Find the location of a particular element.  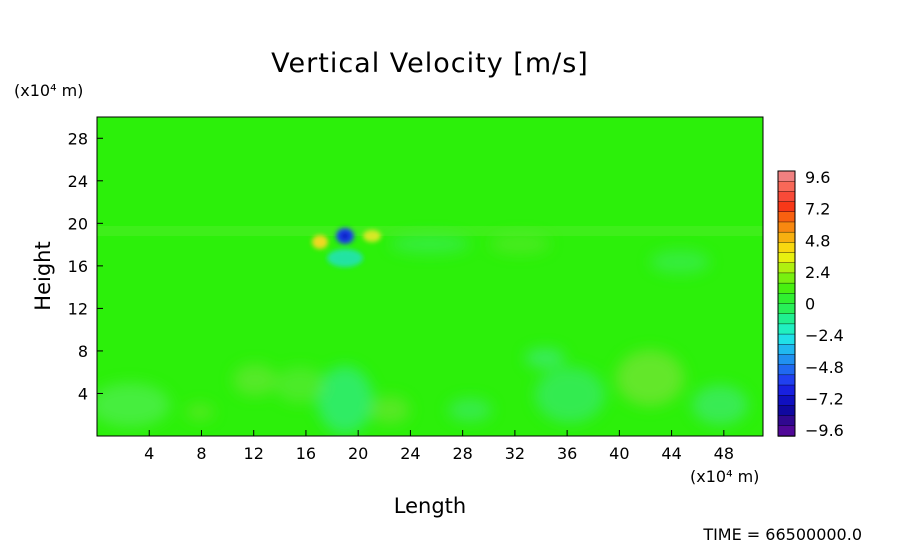

y-unit-label: (x10⁴ m) is located at coordinates (48, 90).